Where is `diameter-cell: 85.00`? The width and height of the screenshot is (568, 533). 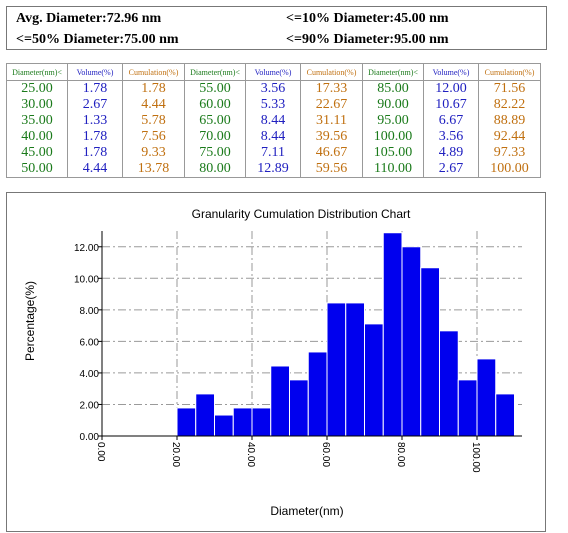 diameter-cell: 85.00 is located at coordinates (393, 88).